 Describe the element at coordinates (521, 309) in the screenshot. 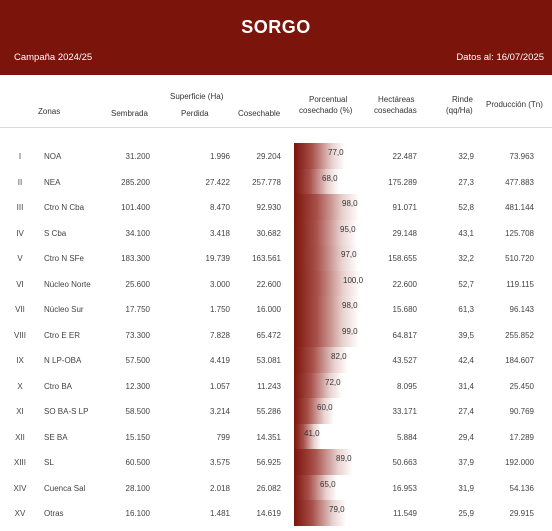

I see `produccion-value: 96.143` at that location.